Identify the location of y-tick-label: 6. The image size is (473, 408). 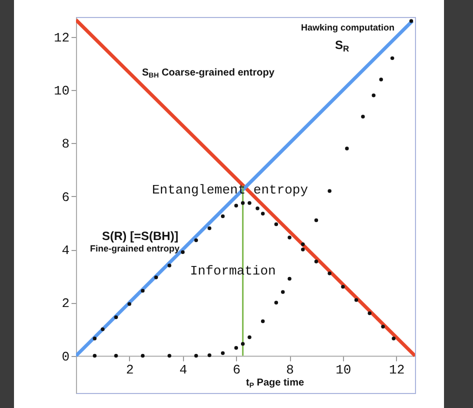
(66, 197).